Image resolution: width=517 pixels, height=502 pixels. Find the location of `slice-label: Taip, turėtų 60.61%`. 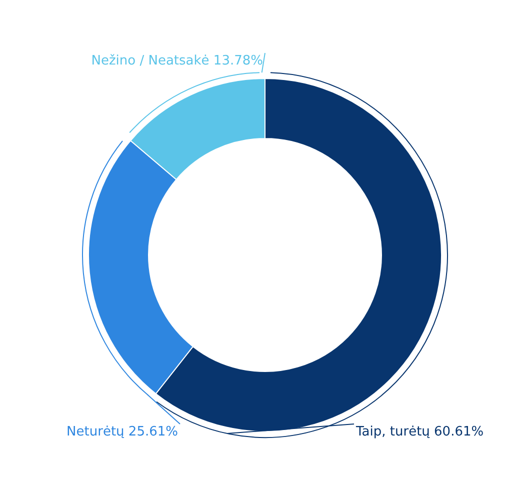

slice-label: Taip, turėtų 60.61% is located at coordinates (419, 432).